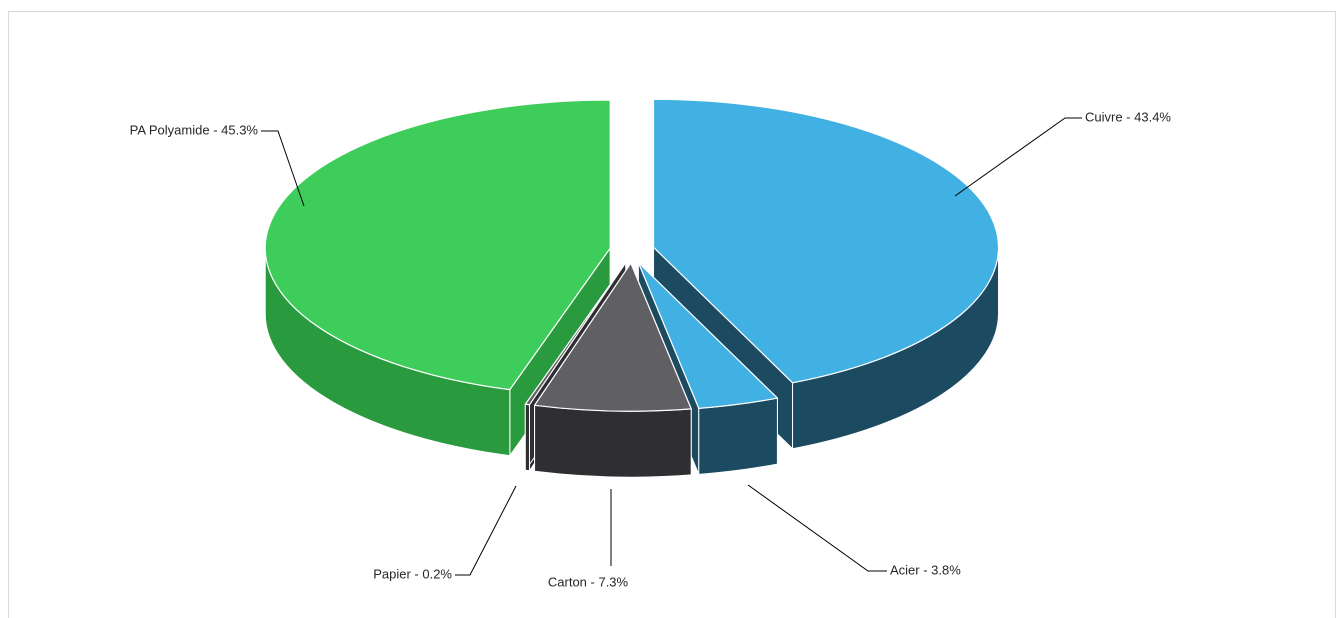 The width and height of the screenshot is (1337, 618). What do you see at coordinates (1018, 157) in the screenshot?
I see `leader-line-cuivre` at bounding box center [1018, 157].